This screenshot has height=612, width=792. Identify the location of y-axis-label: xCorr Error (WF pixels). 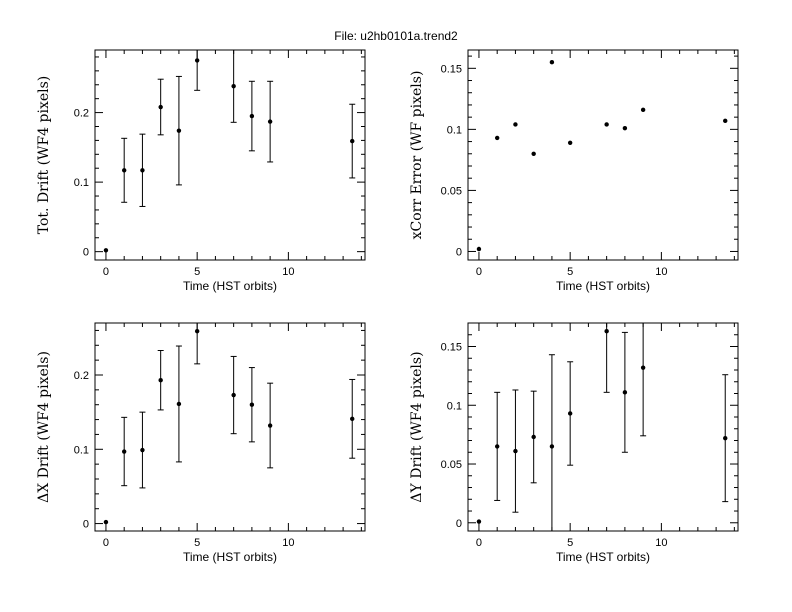
(417, 155).